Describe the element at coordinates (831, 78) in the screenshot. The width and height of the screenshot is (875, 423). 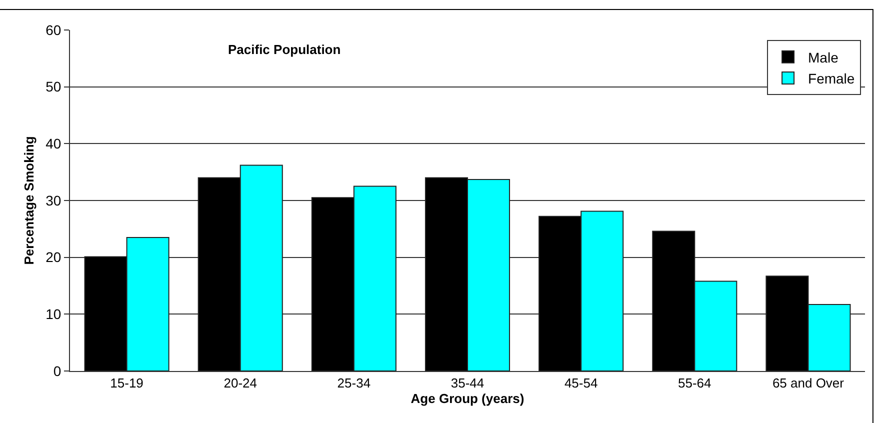
I see `legend-label: Female` at that location.